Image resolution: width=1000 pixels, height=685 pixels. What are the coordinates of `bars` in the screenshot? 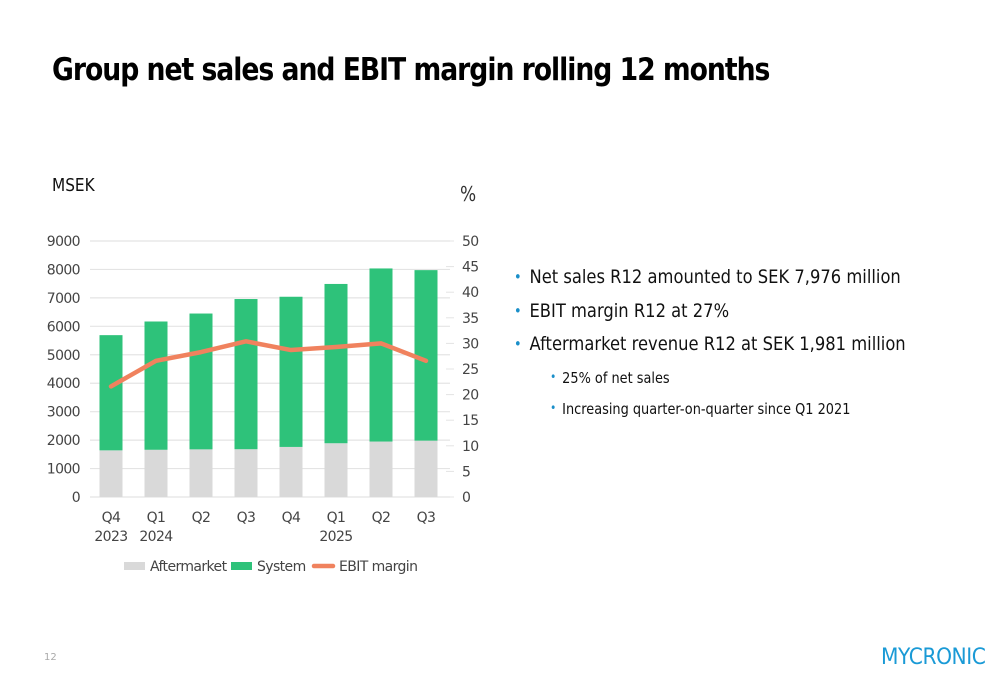 It's located at (268, 382).